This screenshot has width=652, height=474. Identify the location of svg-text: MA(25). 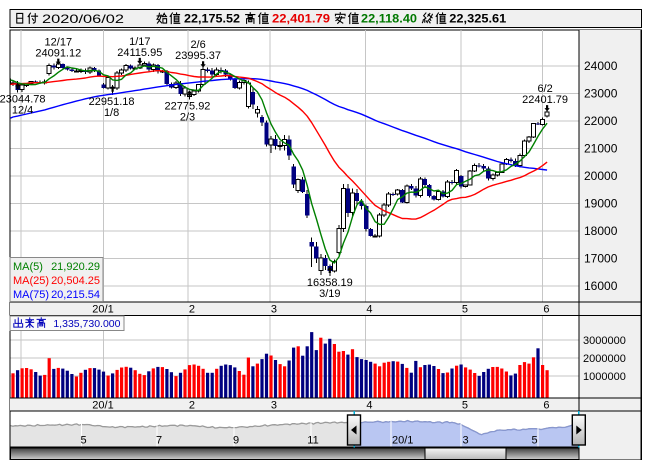
(31, 281).